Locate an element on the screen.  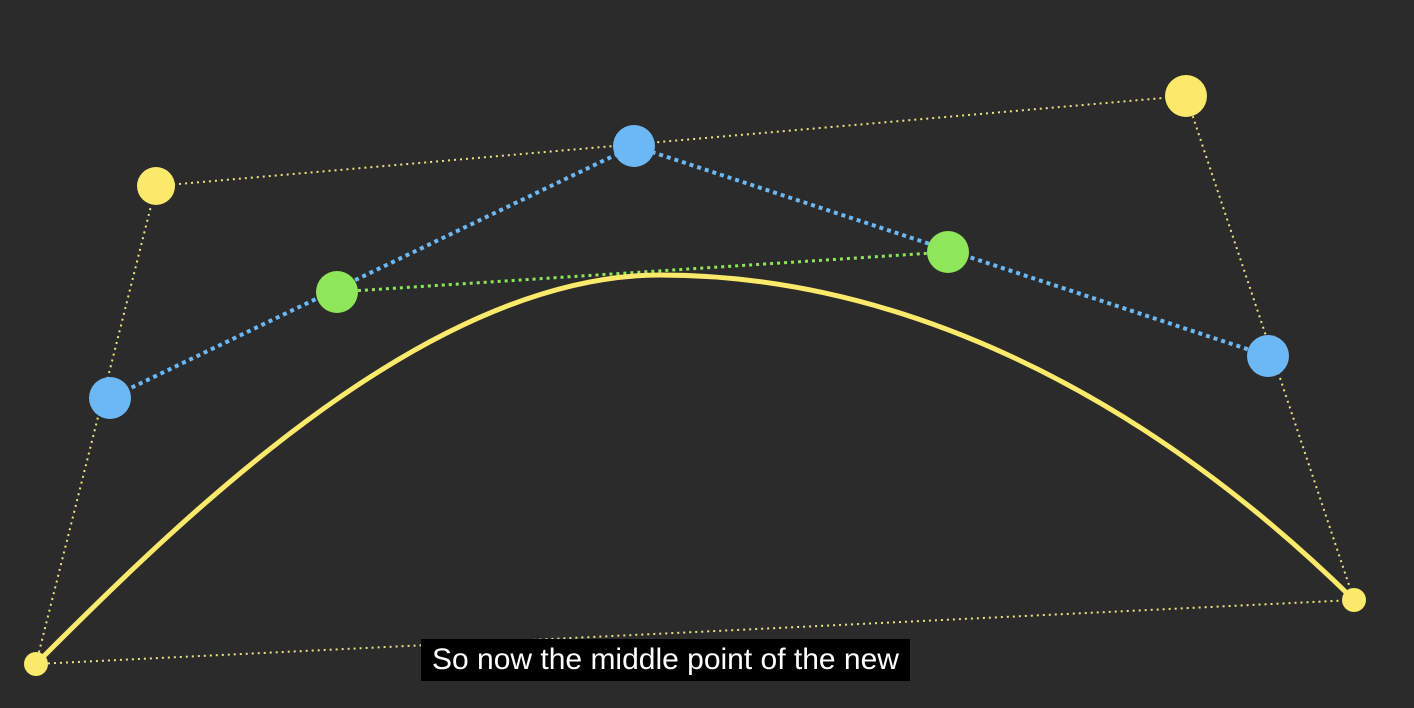
first-level-point-left is located at coordinates (110, 398).